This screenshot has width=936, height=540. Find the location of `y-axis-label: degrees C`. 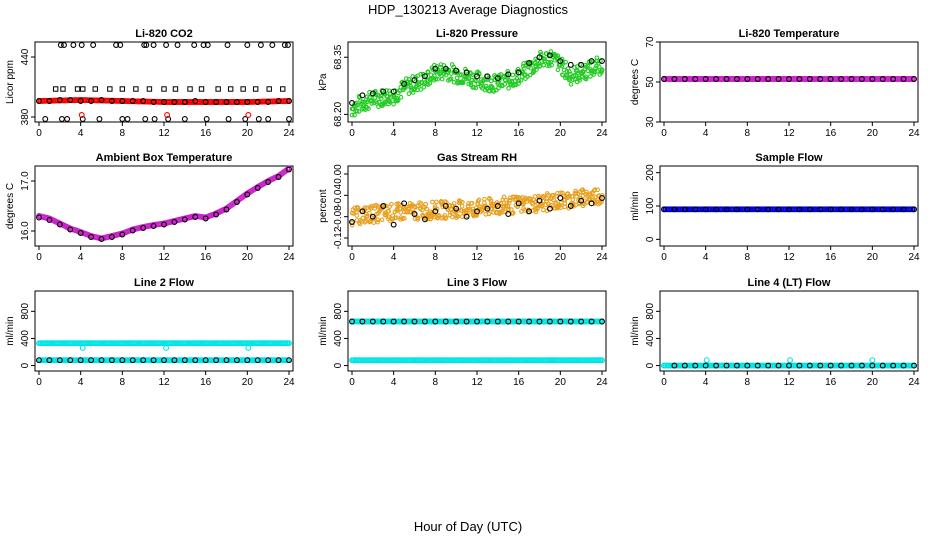

y-axis-label: degrees C is located at coordinates (635, 82).